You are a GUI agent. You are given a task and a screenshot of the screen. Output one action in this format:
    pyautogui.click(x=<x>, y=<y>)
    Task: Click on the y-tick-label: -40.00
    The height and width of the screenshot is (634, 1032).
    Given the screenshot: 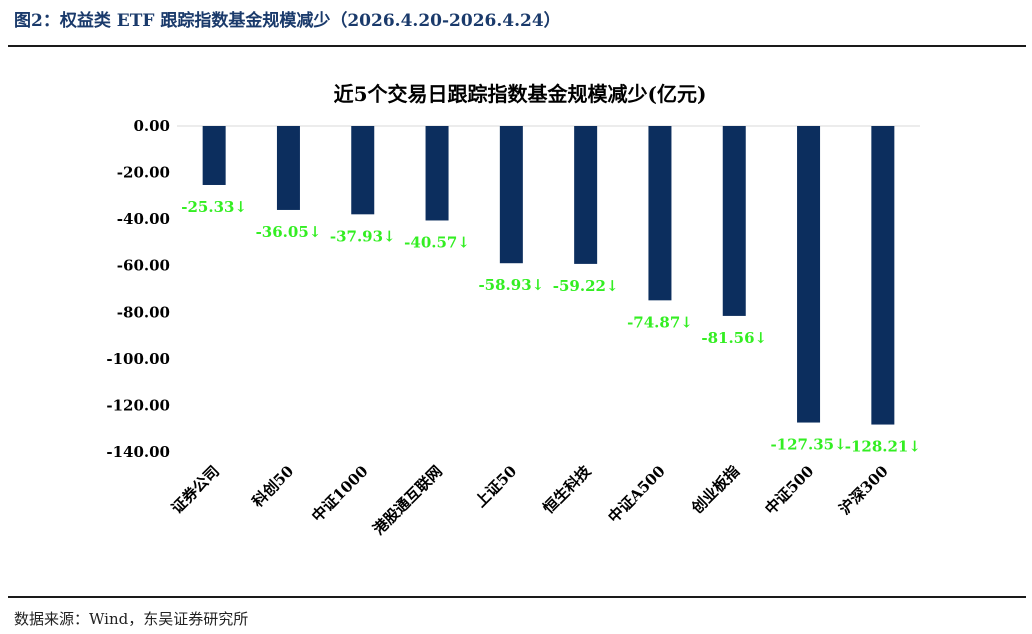 What is the action you would take?
    pyautogui.click(x=143, y=219)
    